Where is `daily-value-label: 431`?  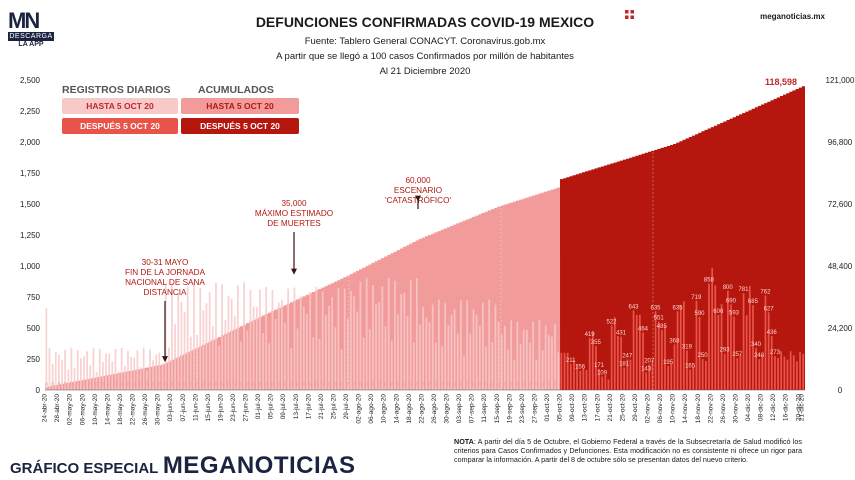
daily-value-label: 431 is located at coordinates (621, 334).